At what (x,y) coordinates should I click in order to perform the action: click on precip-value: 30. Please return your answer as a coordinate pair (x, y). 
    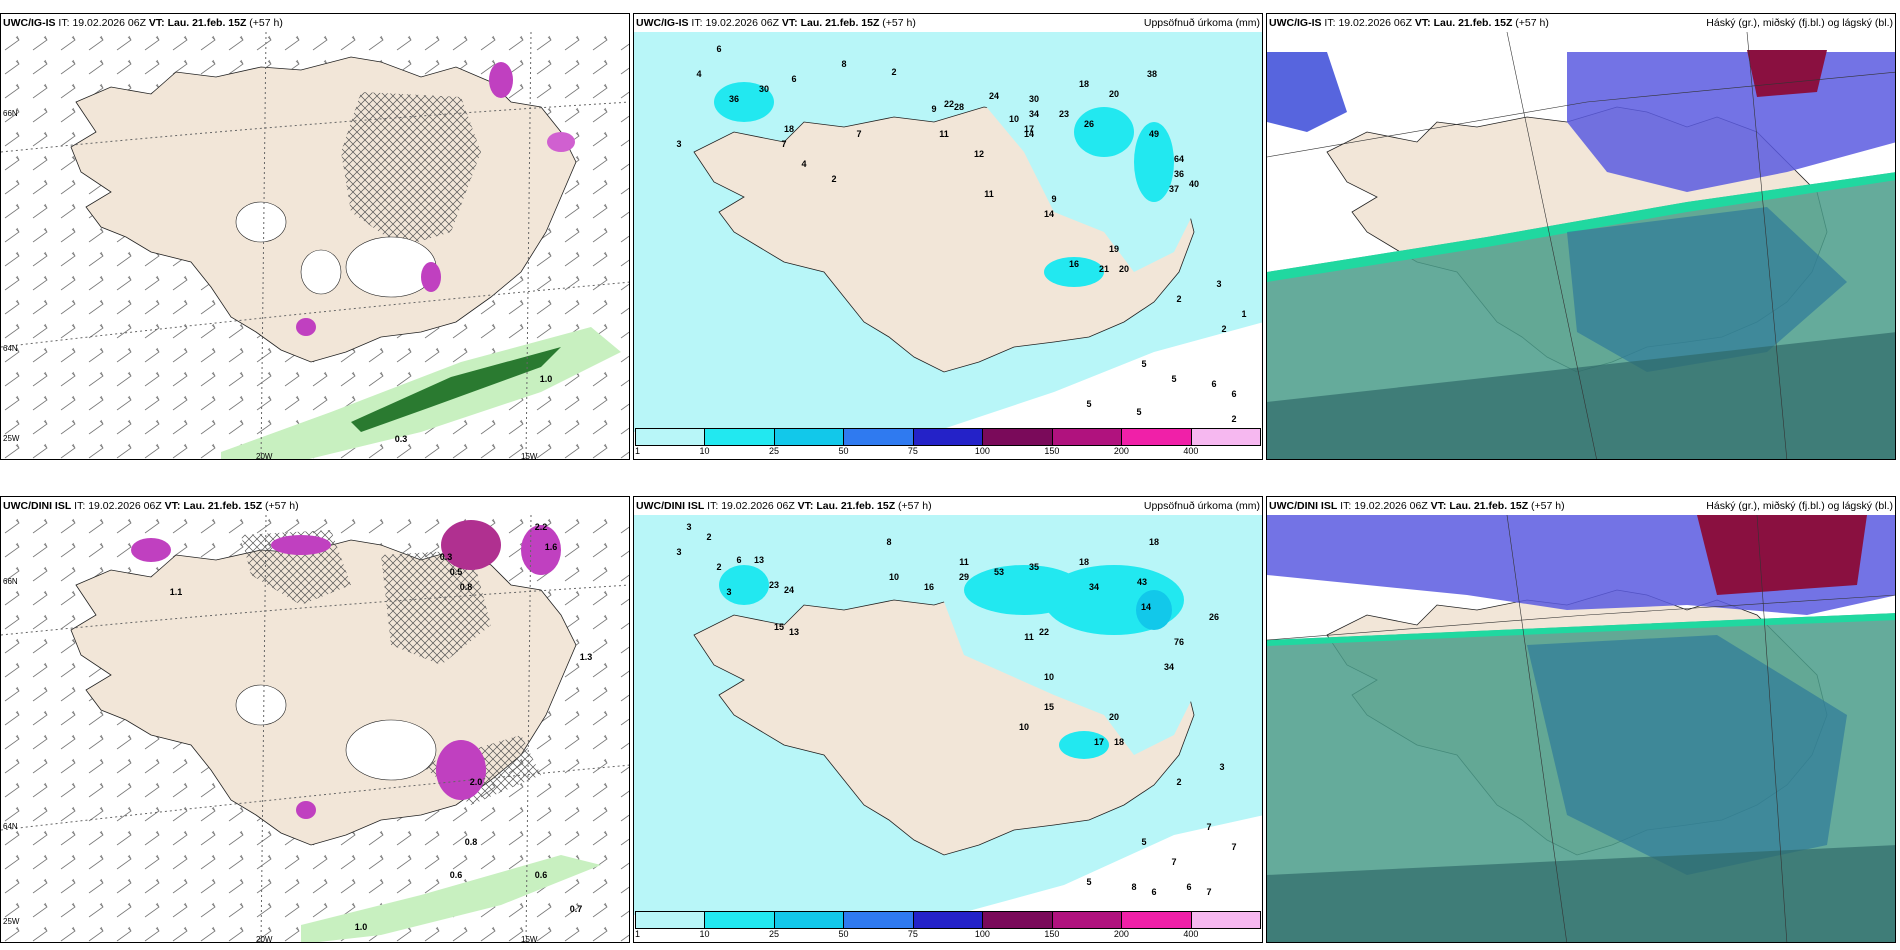
    Looking at the image, I should click on (764, 89).